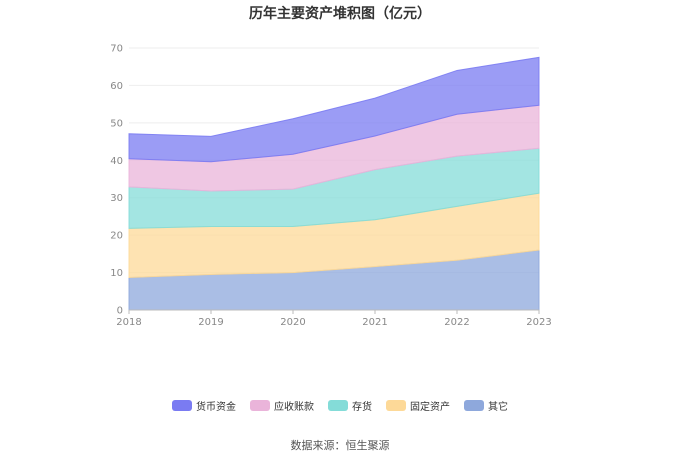  I want to click on y-tick-label: 20, so click(116, 236).